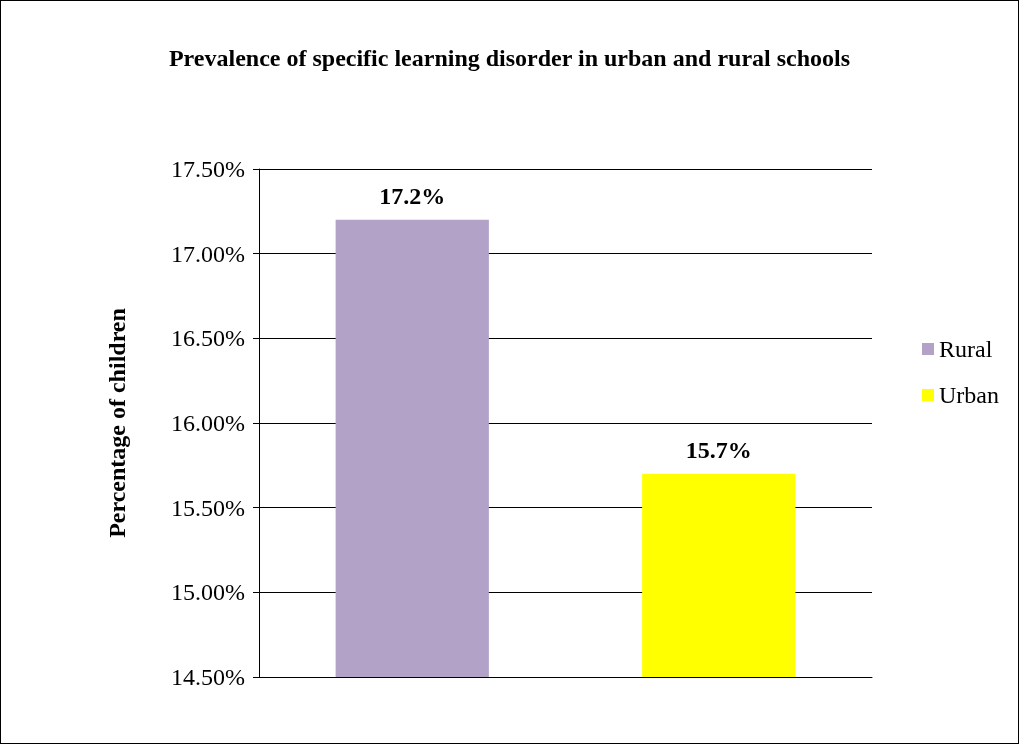 The height and width of the screenshot is (744, 1019). Describe the element at coordinates (966, 349) in the screenshot. I see `legend-label: Rural` at that location.